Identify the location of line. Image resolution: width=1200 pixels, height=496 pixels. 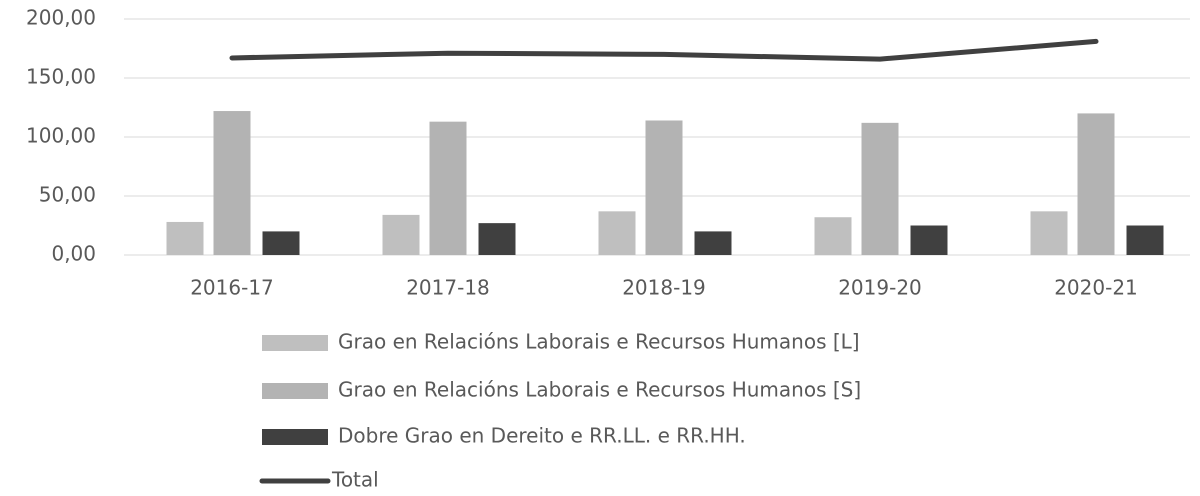
(664, 50).